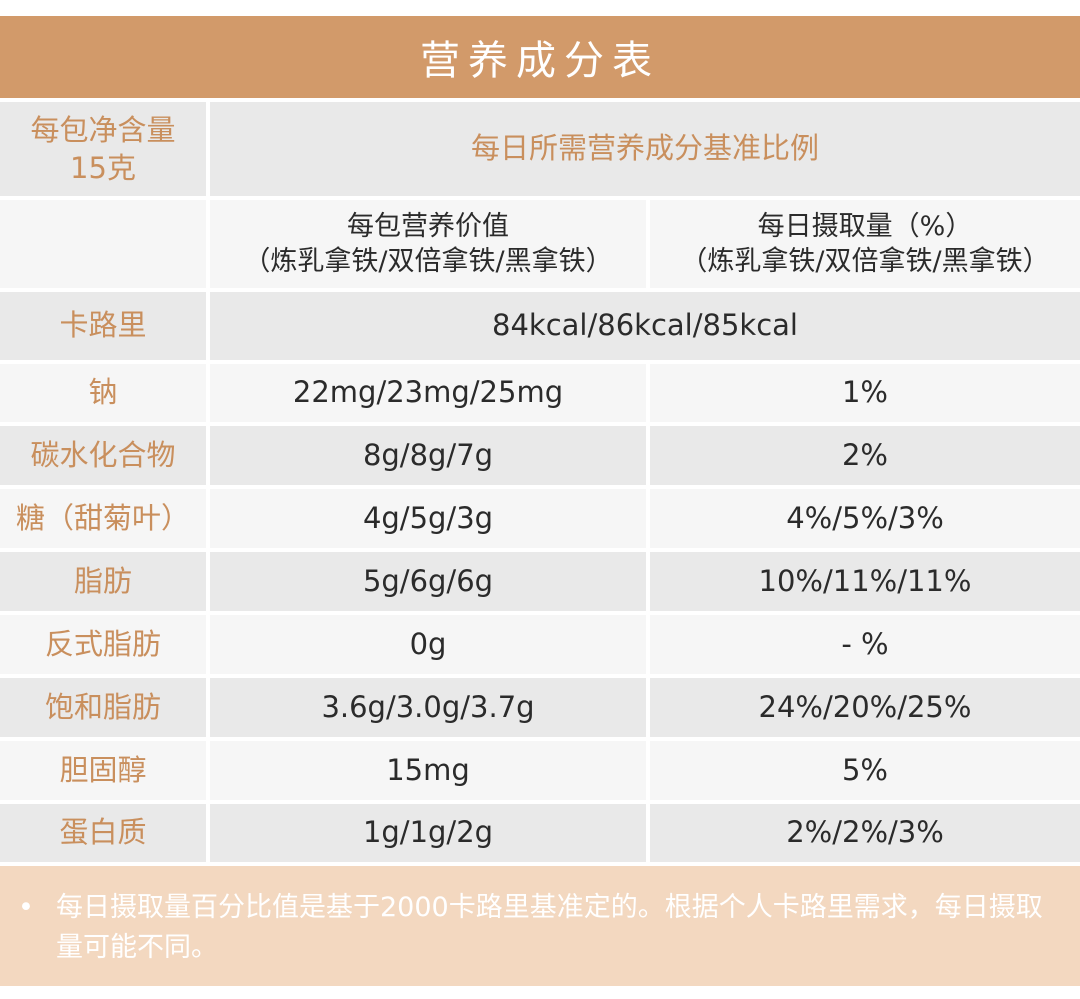  I want to click on net-content-label: 每包净含量, so click(103, 130).